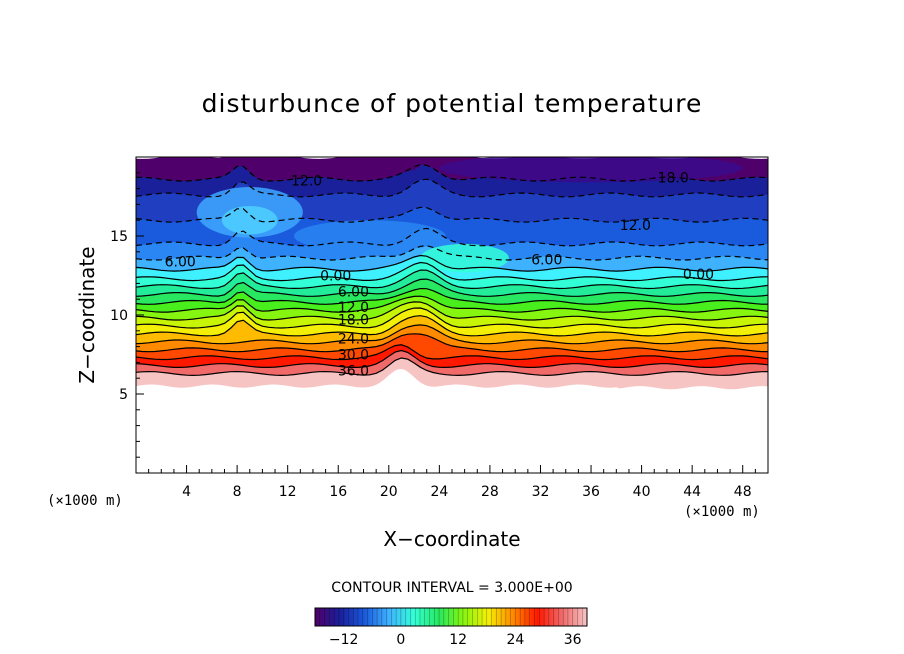  What do you see at coordinates (119, 316) in the screenshot?
I see `y-tick-label: 10` at bounding box center [119, 316].